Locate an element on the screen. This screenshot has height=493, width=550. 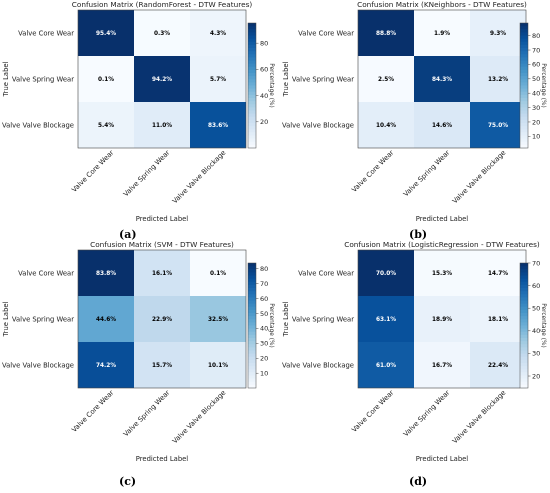
cell-value-label: 74.2% is located at coordinates (106, 366).